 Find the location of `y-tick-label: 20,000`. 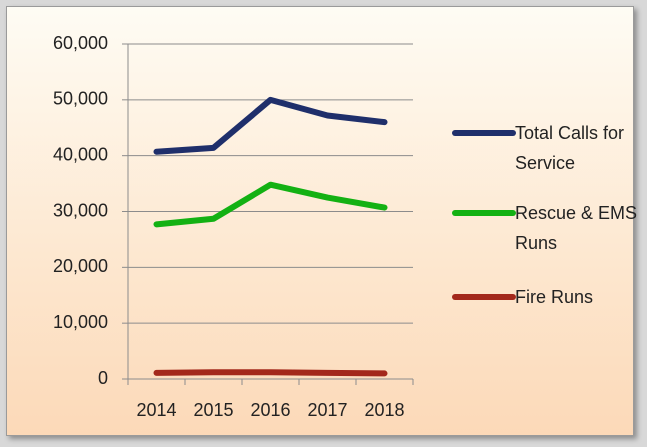

y-tick-label: 20,000 is located at coordinates (80, 266).